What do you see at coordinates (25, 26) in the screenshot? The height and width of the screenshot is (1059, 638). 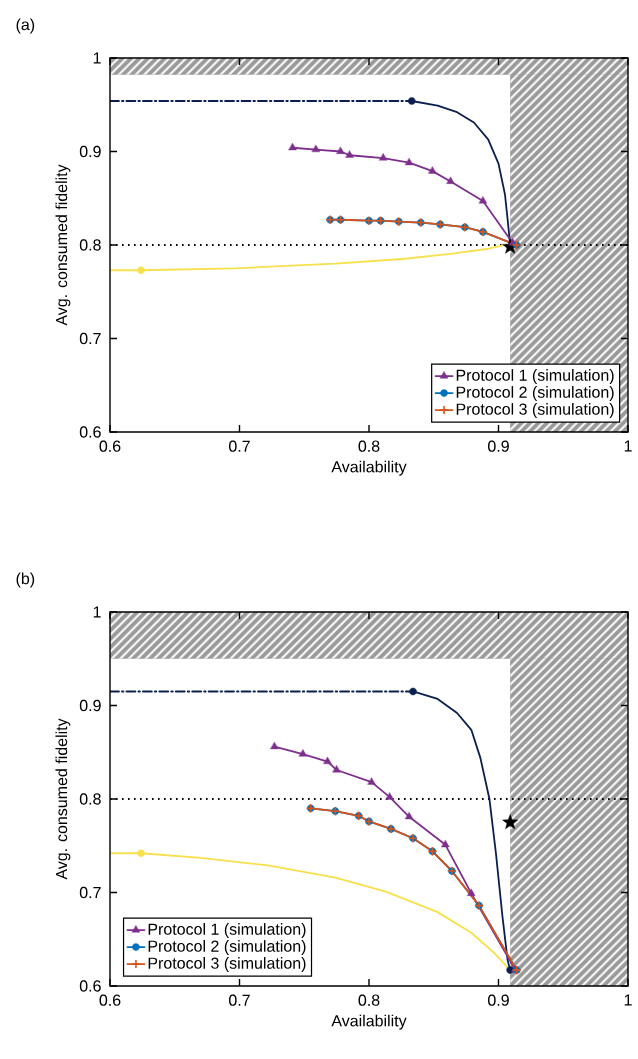 I see `chart-title: (a)` at bounding box center [25, 26].